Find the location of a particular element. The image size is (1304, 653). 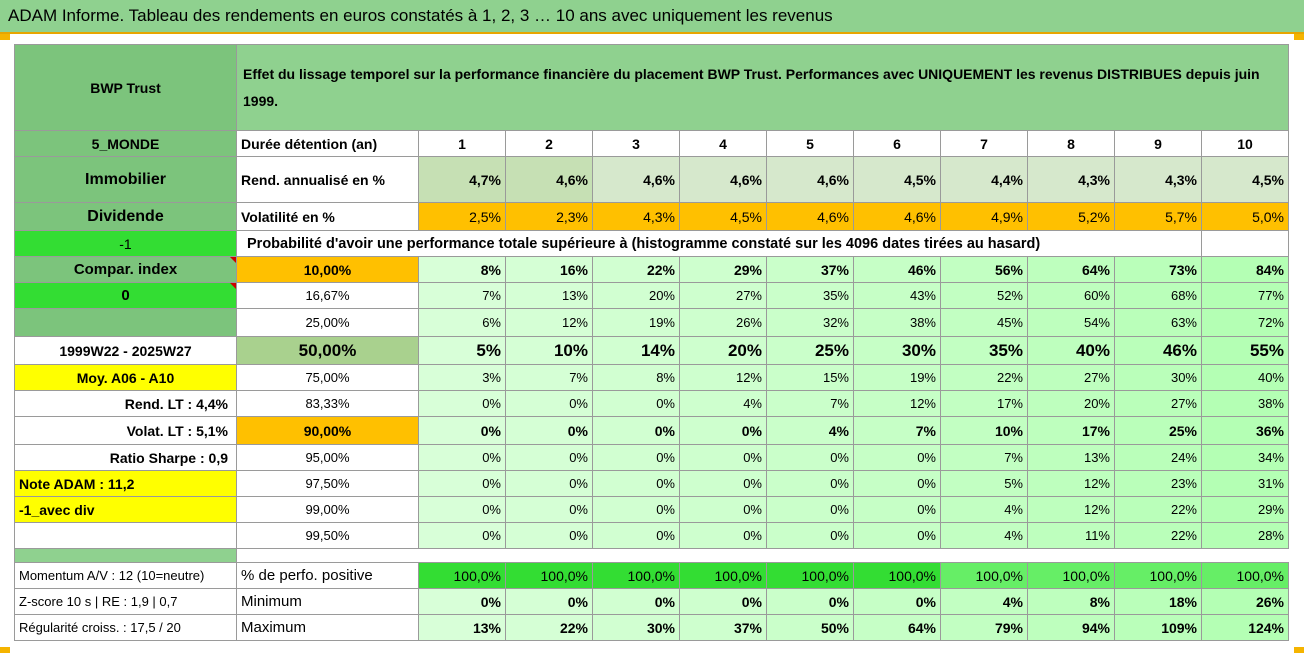

max-value: 30% is located at coordinates (636, 627).